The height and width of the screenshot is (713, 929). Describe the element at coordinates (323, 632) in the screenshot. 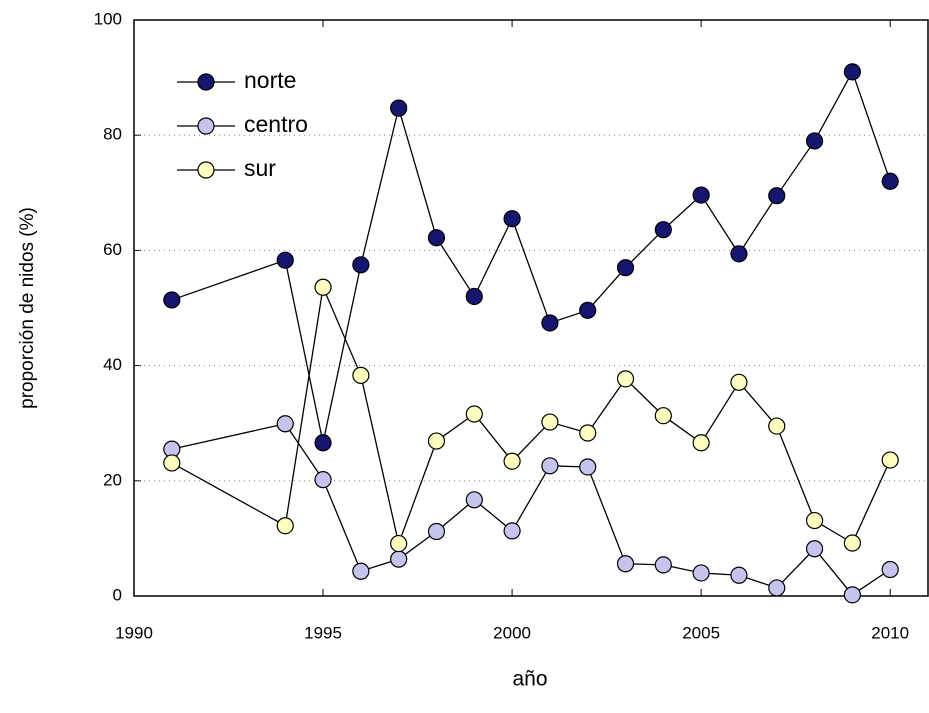

I see `x-tick-label: 1995` at that location.